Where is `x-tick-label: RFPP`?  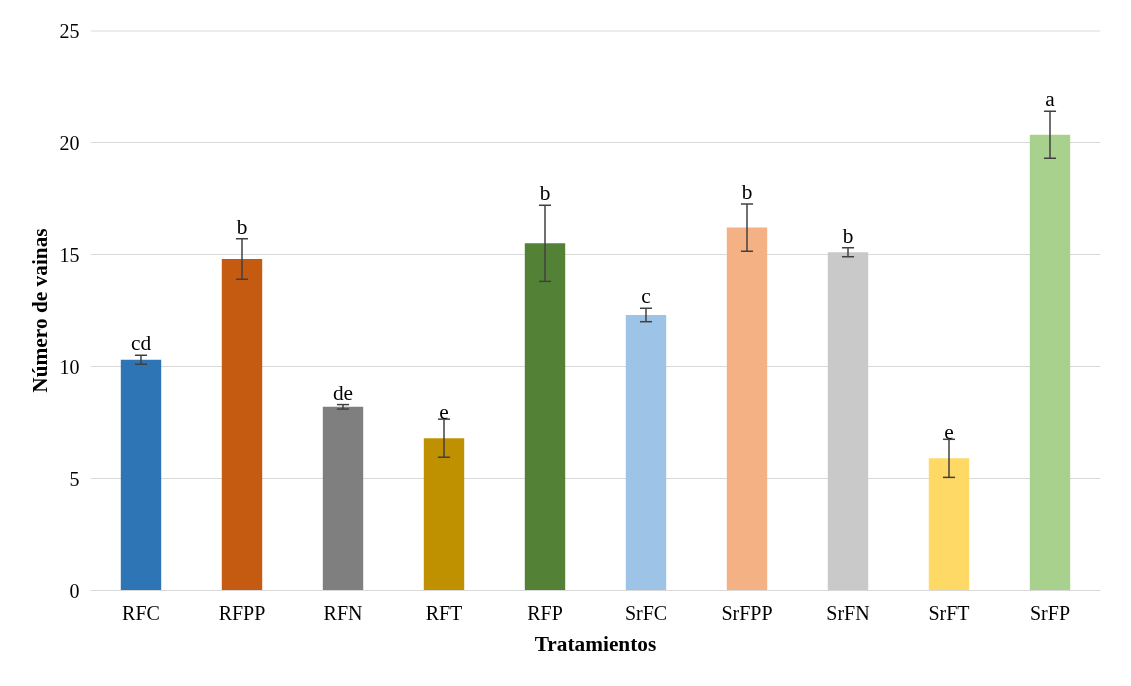 x-tick-label: RFPP is located at coordinates (242, 612).